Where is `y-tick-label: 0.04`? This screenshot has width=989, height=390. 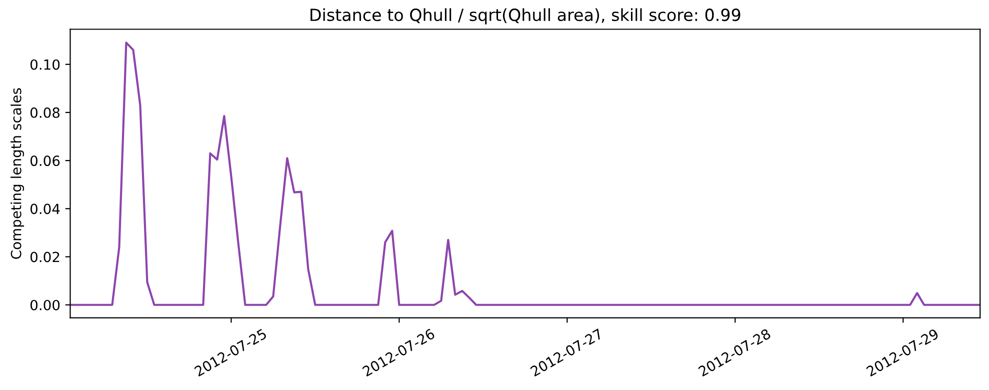
y-tick-label: 0.04 is located at coordinates (45, 209).